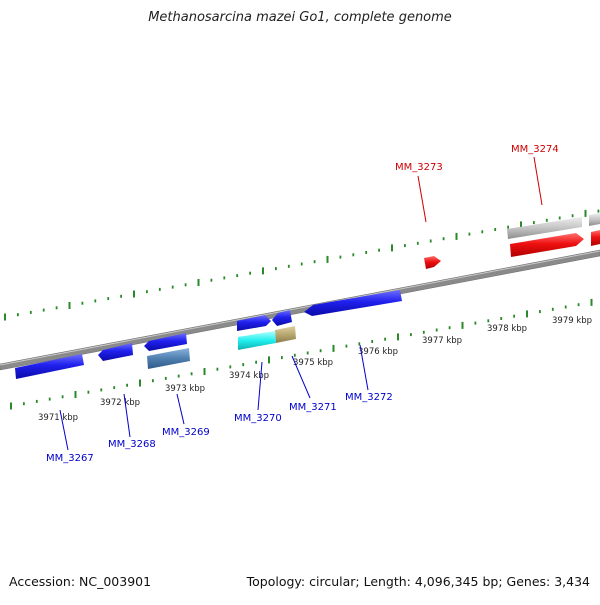  Describe the element at coordinates (120, 403) in the screenshot. I see `scale-label: 3972 kbp` at that location.